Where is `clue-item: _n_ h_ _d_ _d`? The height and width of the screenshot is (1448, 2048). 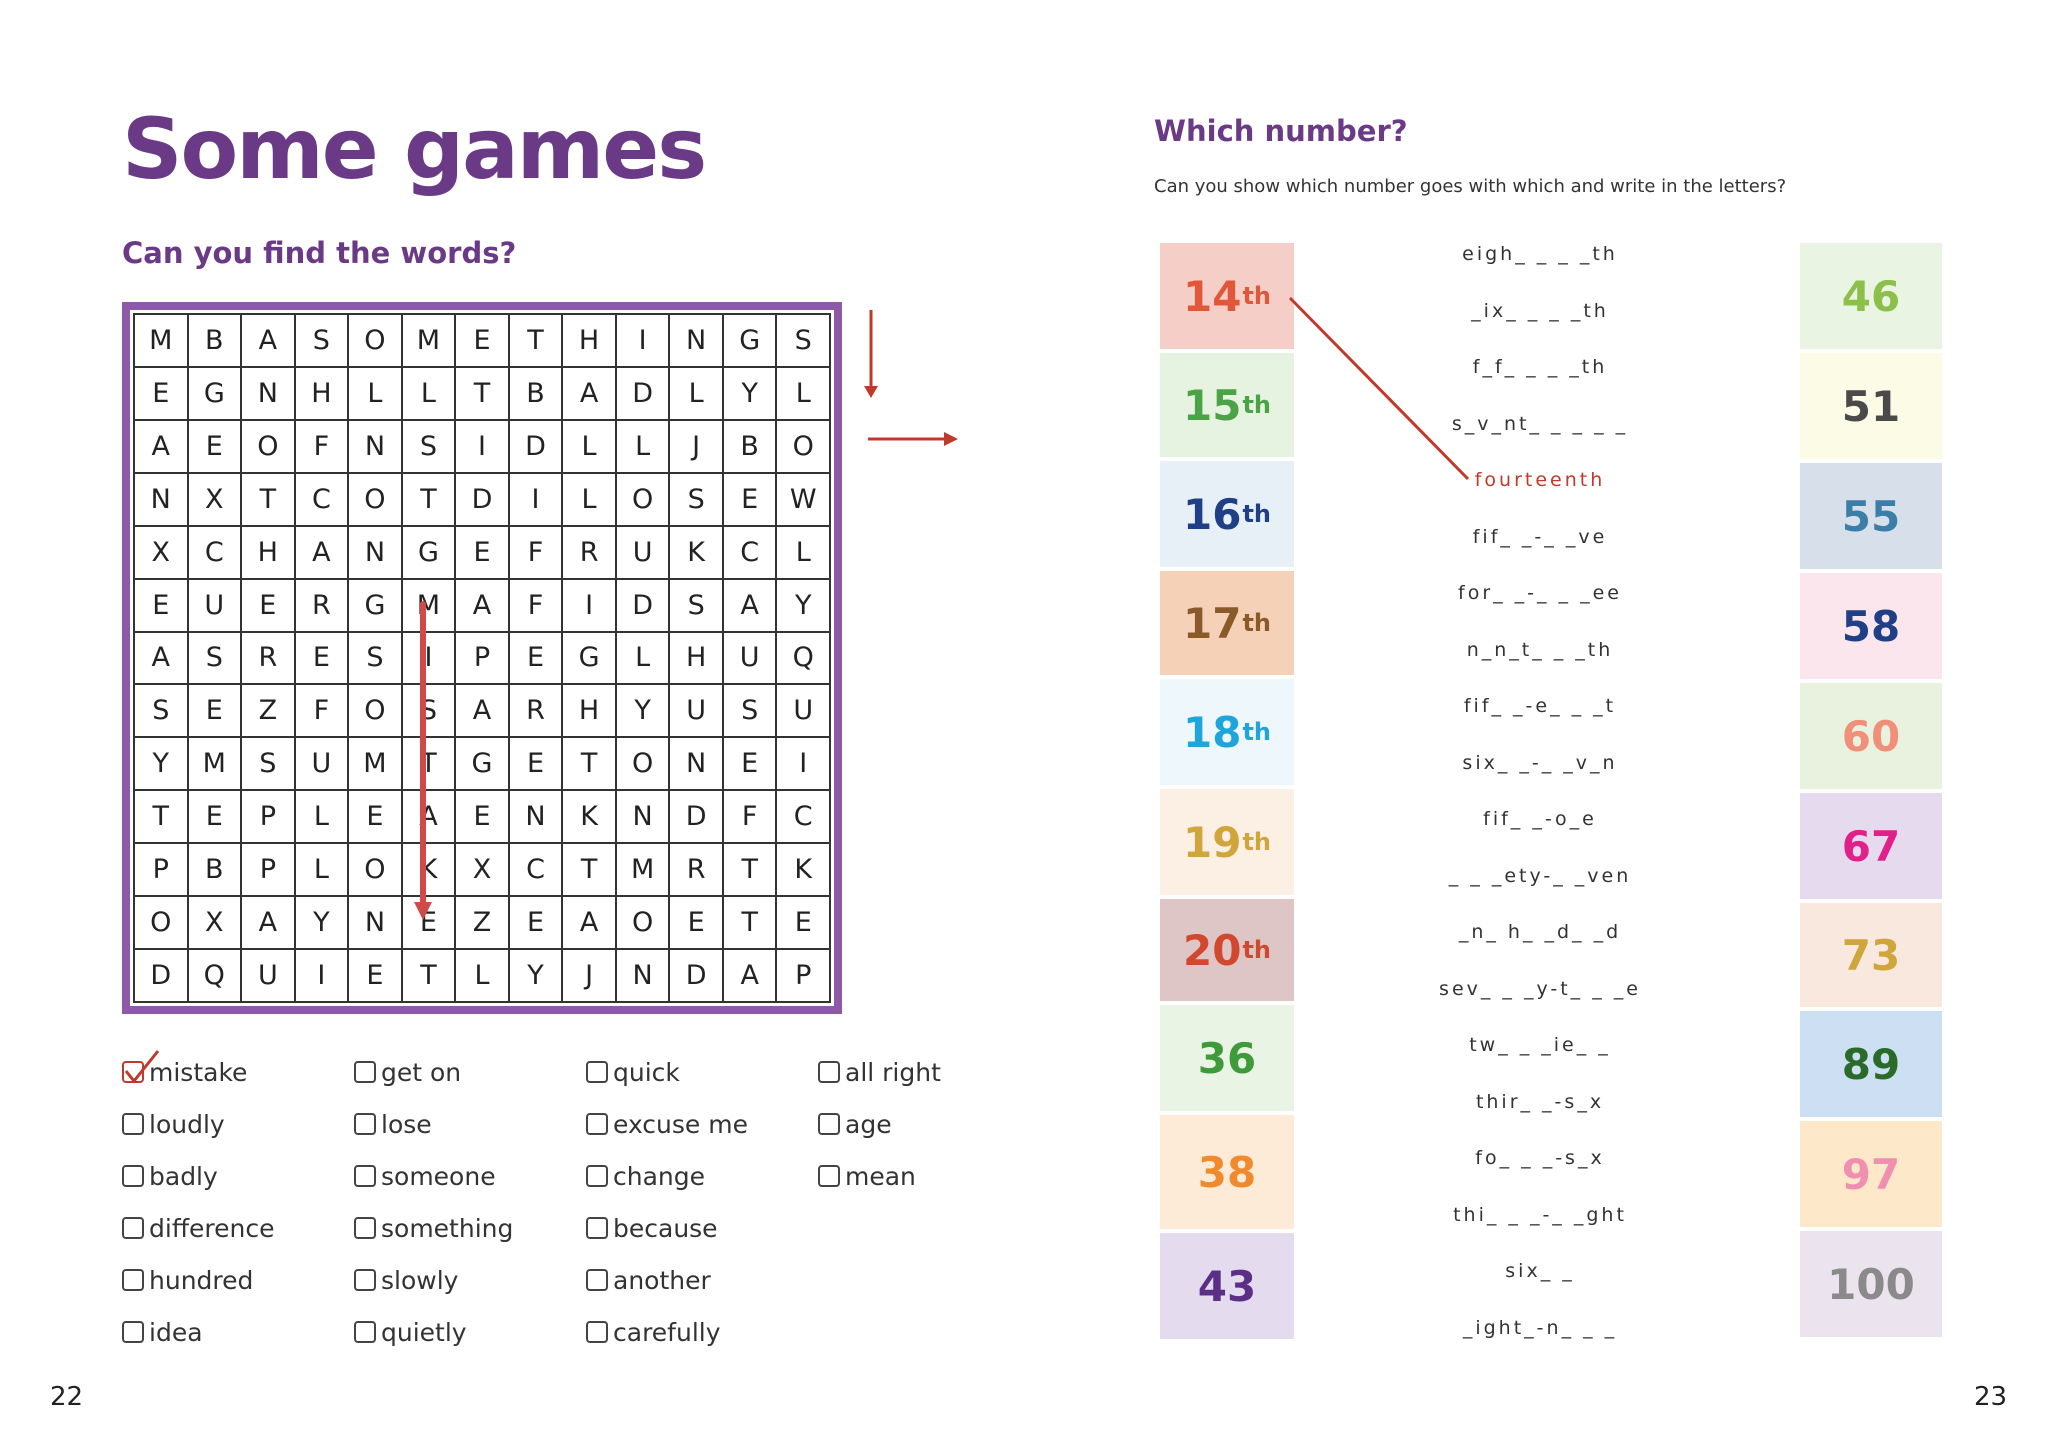 clue-item: _n_ h_ _d_ _d is located at coordinates (1540, 932).